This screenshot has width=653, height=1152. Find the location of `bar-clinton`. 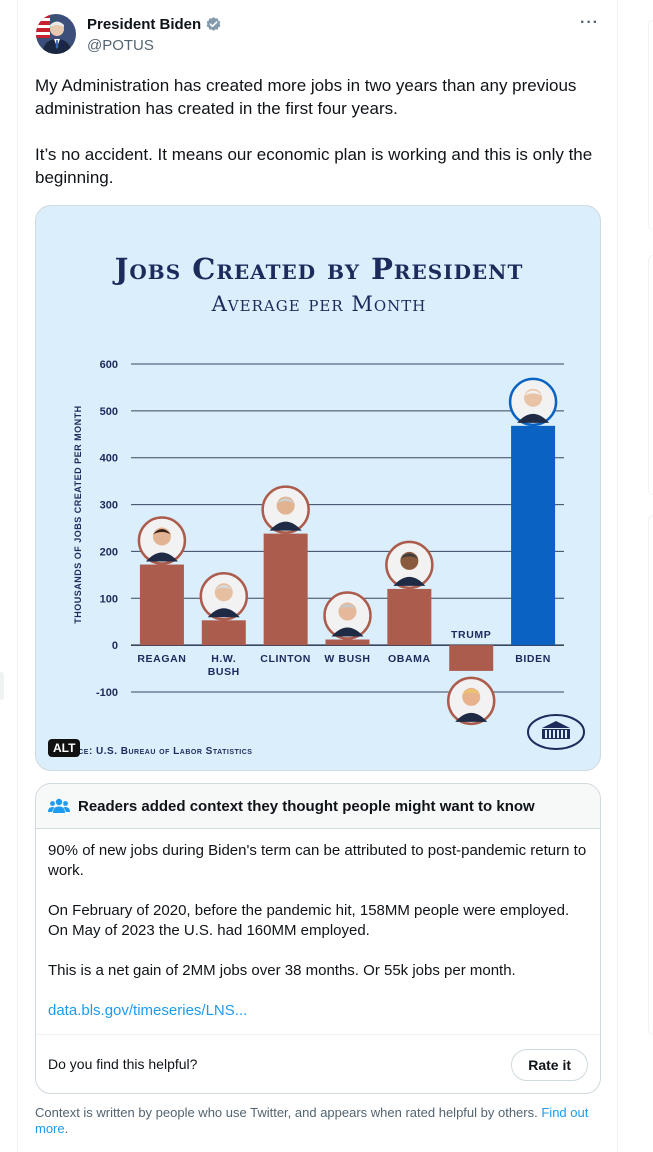

bar-clinton is located at coordinates (285, 589).